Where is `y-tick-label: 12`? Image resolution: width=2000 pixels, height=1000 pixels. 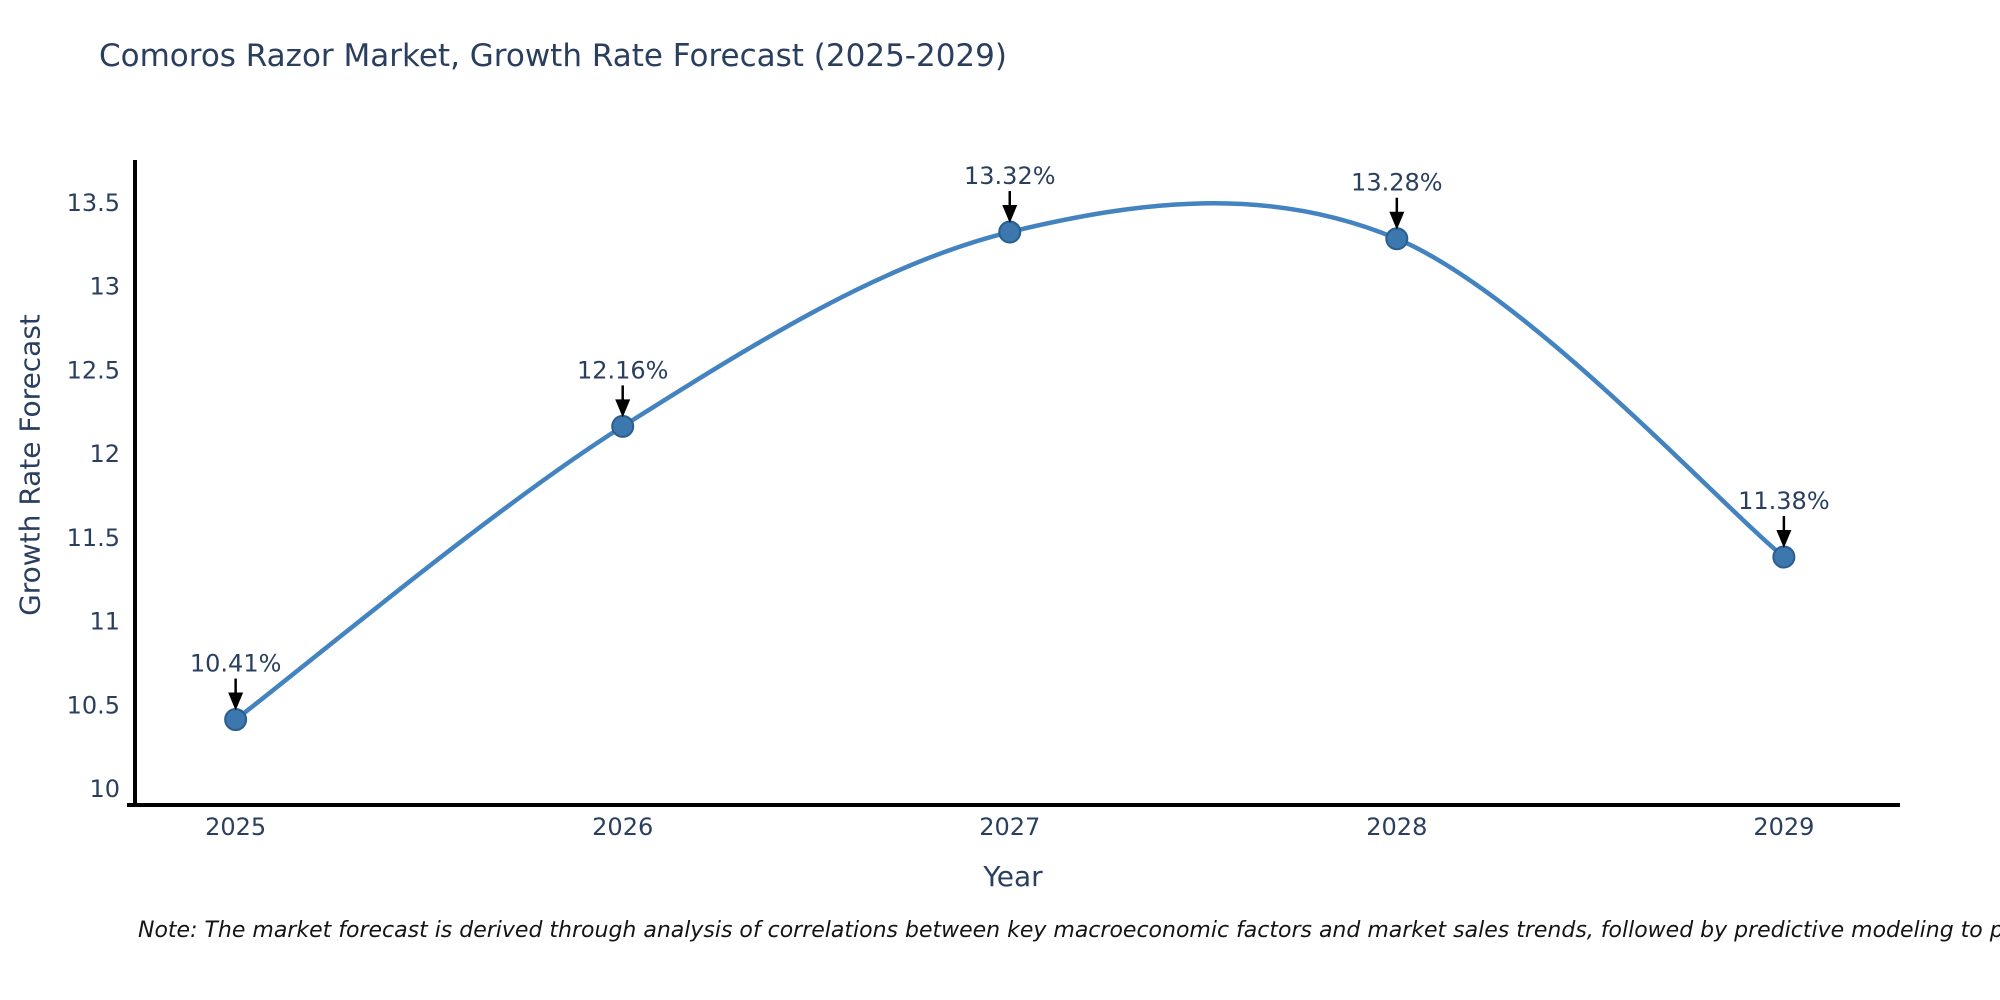
y-tick-label: 12 is located at coordinates (104, 454).